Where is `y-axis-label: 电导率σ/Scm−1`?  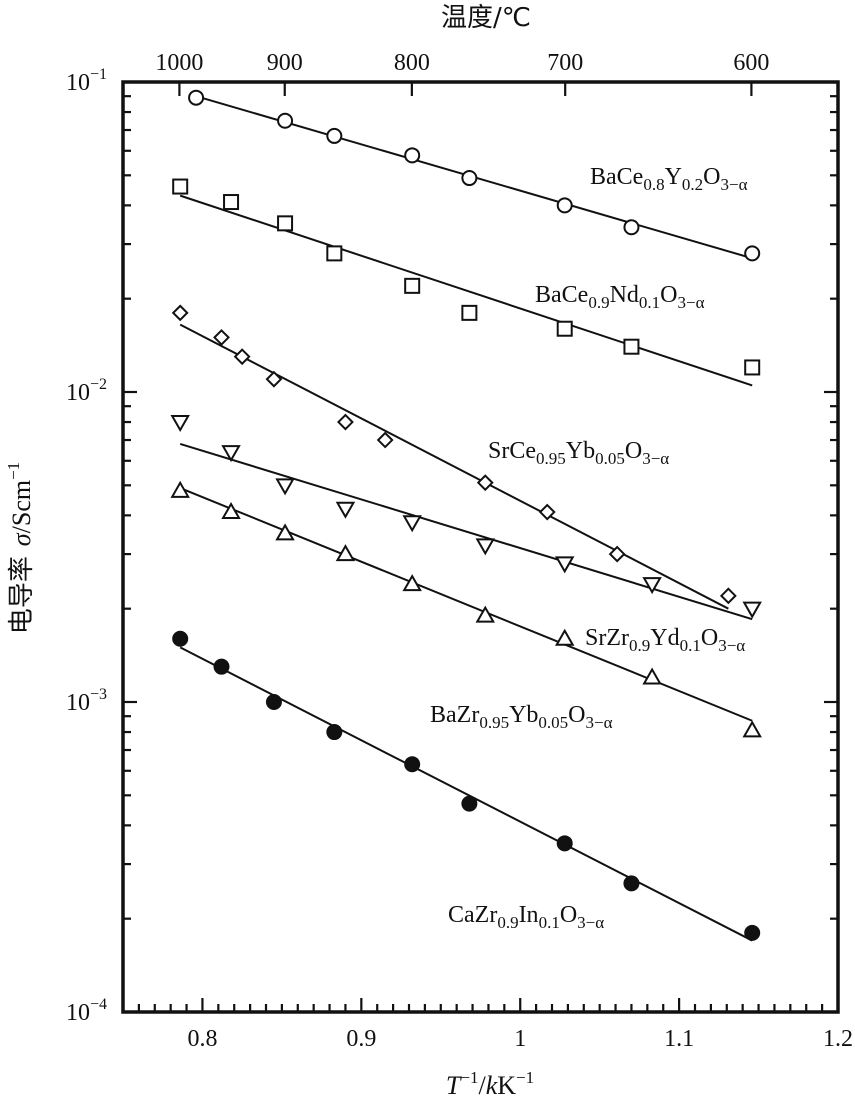
y-axis-label: 电导率σ/Scm−1 is located at coordinates (20, 548).